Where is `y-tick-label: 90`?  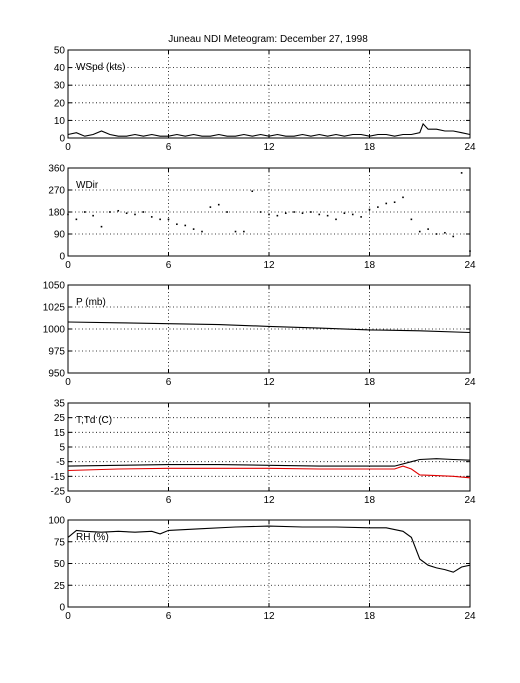
y-tick-label: 90 is located at coordinates (60, 235).